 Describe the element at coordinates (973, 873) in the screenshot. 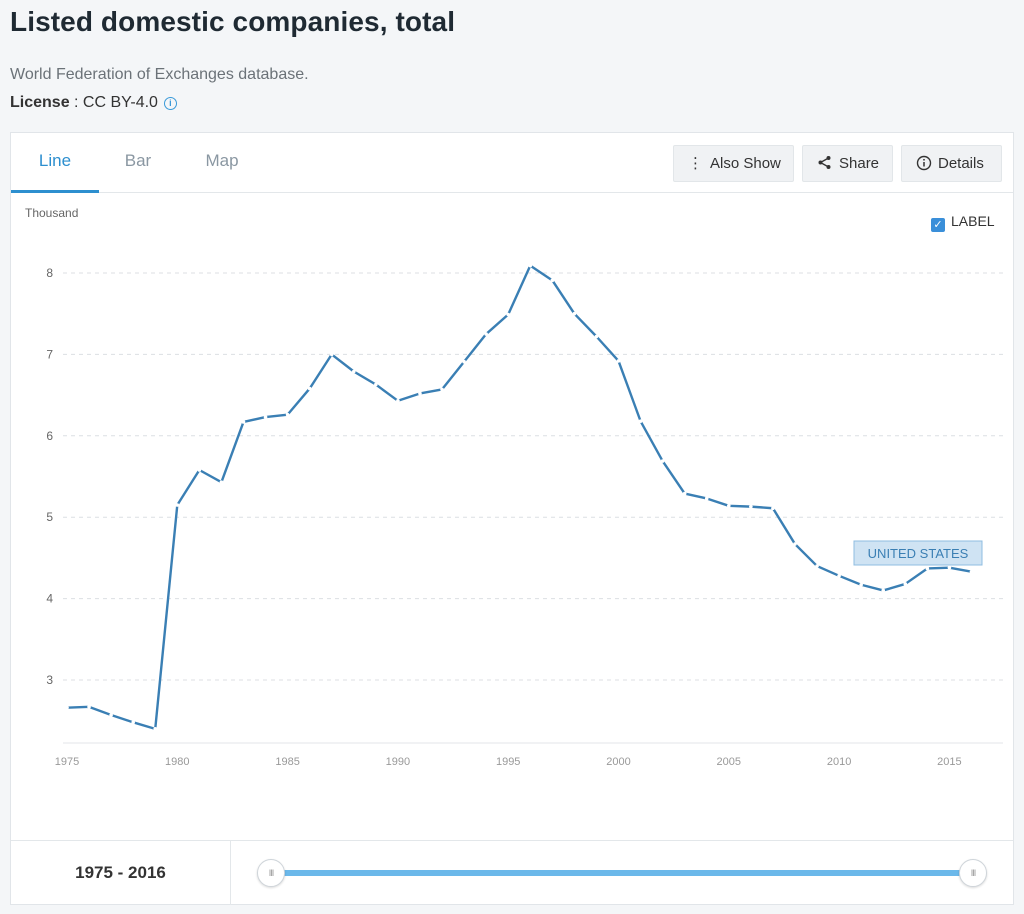

I see `range-end-handle: III` at that location.